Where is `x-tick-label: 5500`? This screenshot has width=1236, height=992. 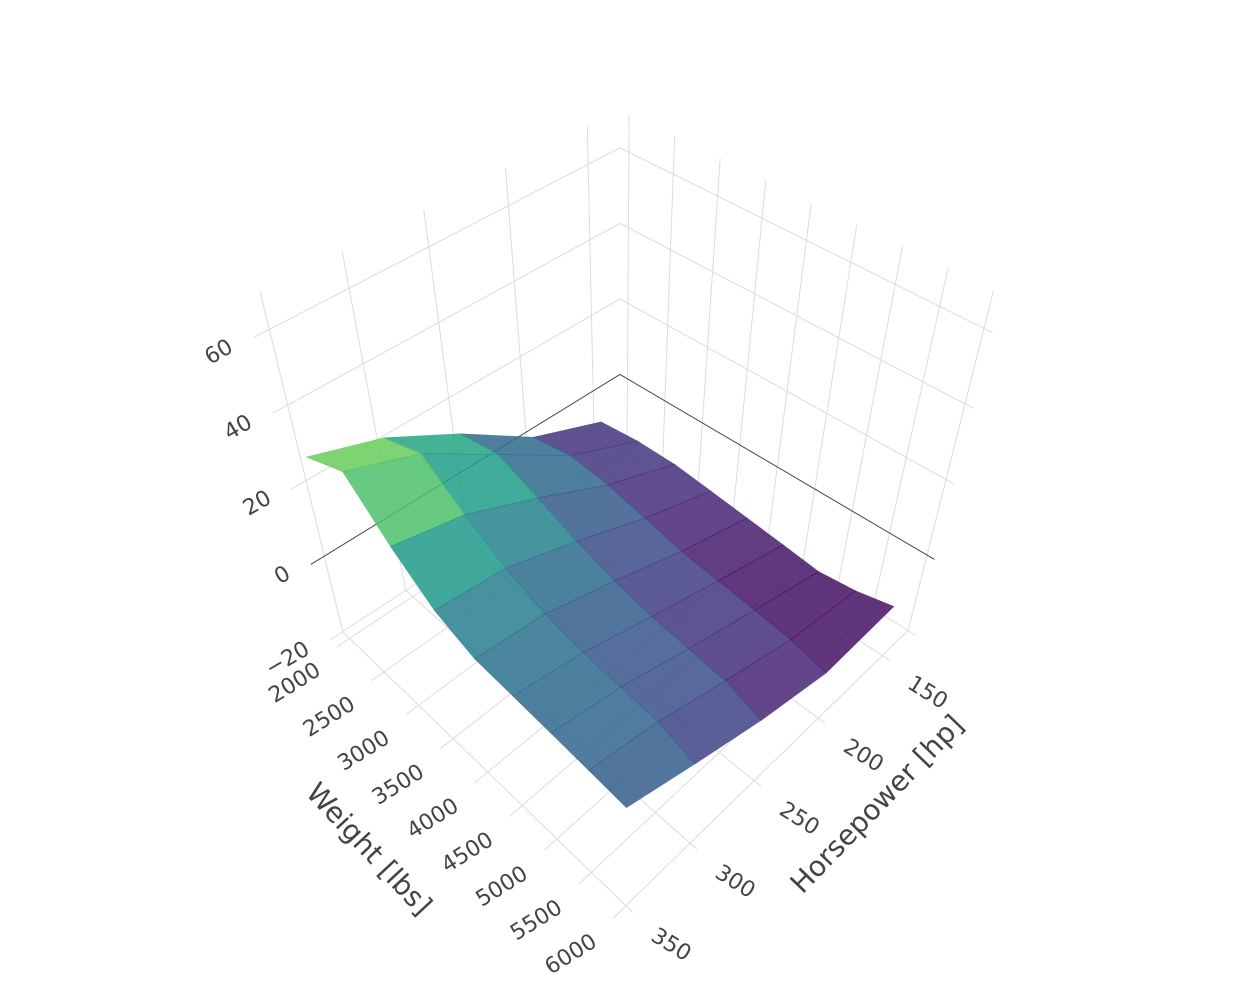
x-tick-label: 5500 is located at coordinates (536, 920).